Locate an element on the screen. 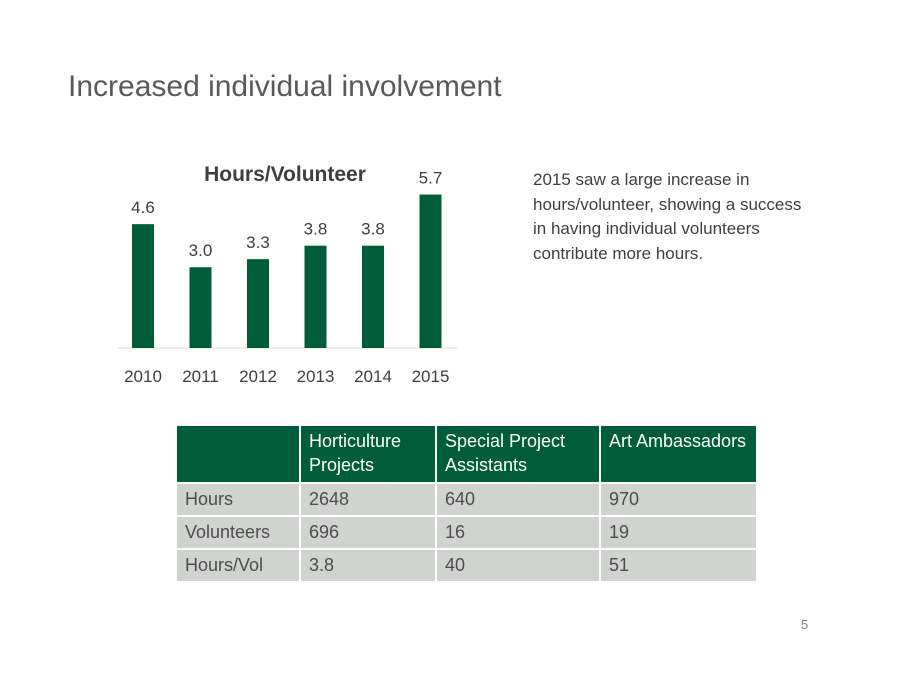  table-row: Volunteers 696 16 19 is located at coordinates (466, 532).